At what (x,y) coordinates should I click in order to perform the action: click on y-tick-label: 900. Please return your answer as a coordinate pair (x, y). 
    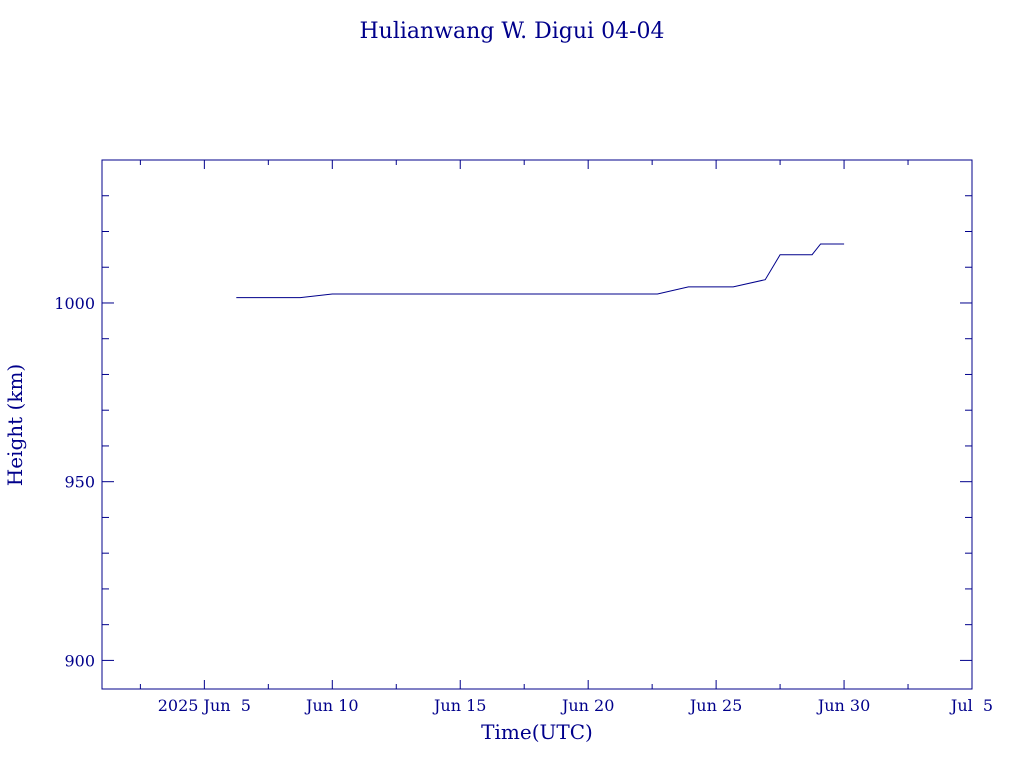
    Looking at the image, I should click on (79, 660).